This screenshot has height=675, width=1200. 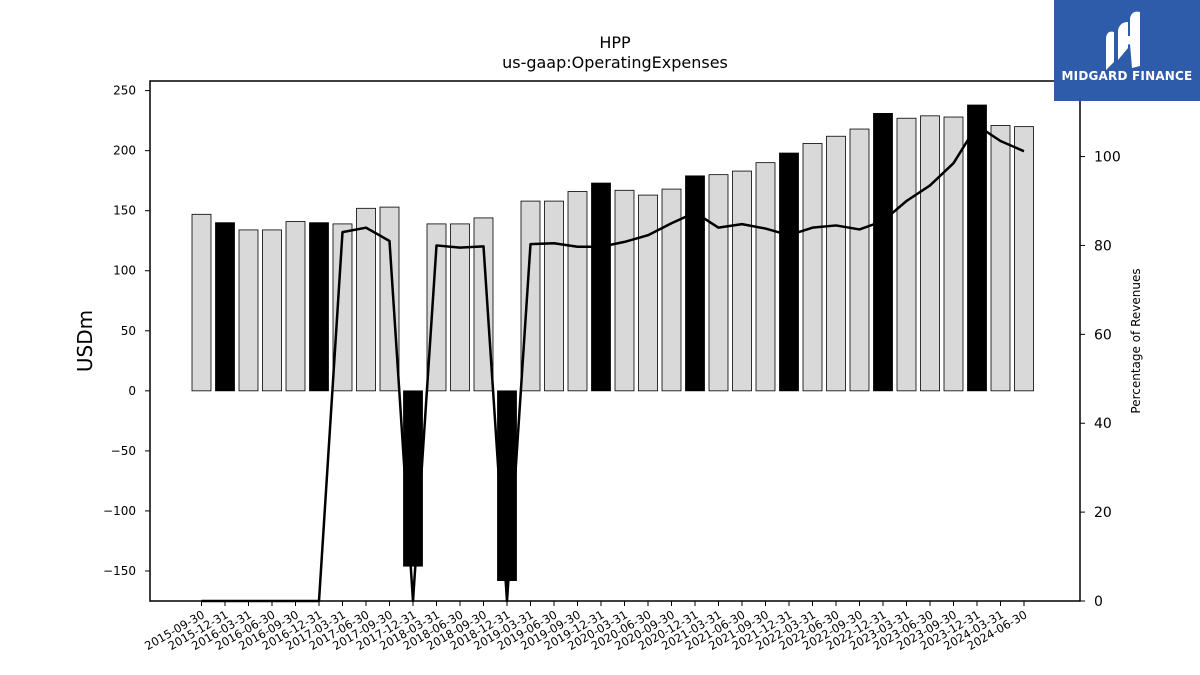 What do you see at coordinates (1103, 335) in the screenshot?
I see `y2-tick-label: 60` at bounding box center [1103, 335].